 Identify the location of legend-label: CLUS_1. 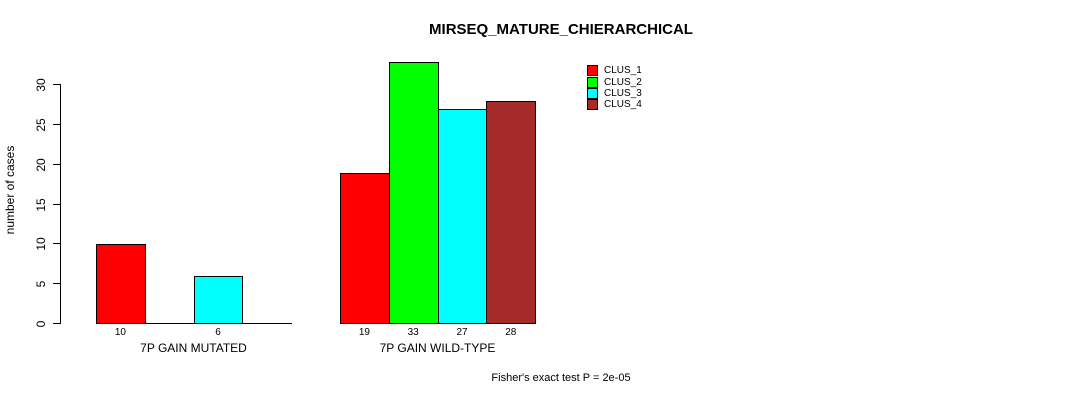
(623, 71).